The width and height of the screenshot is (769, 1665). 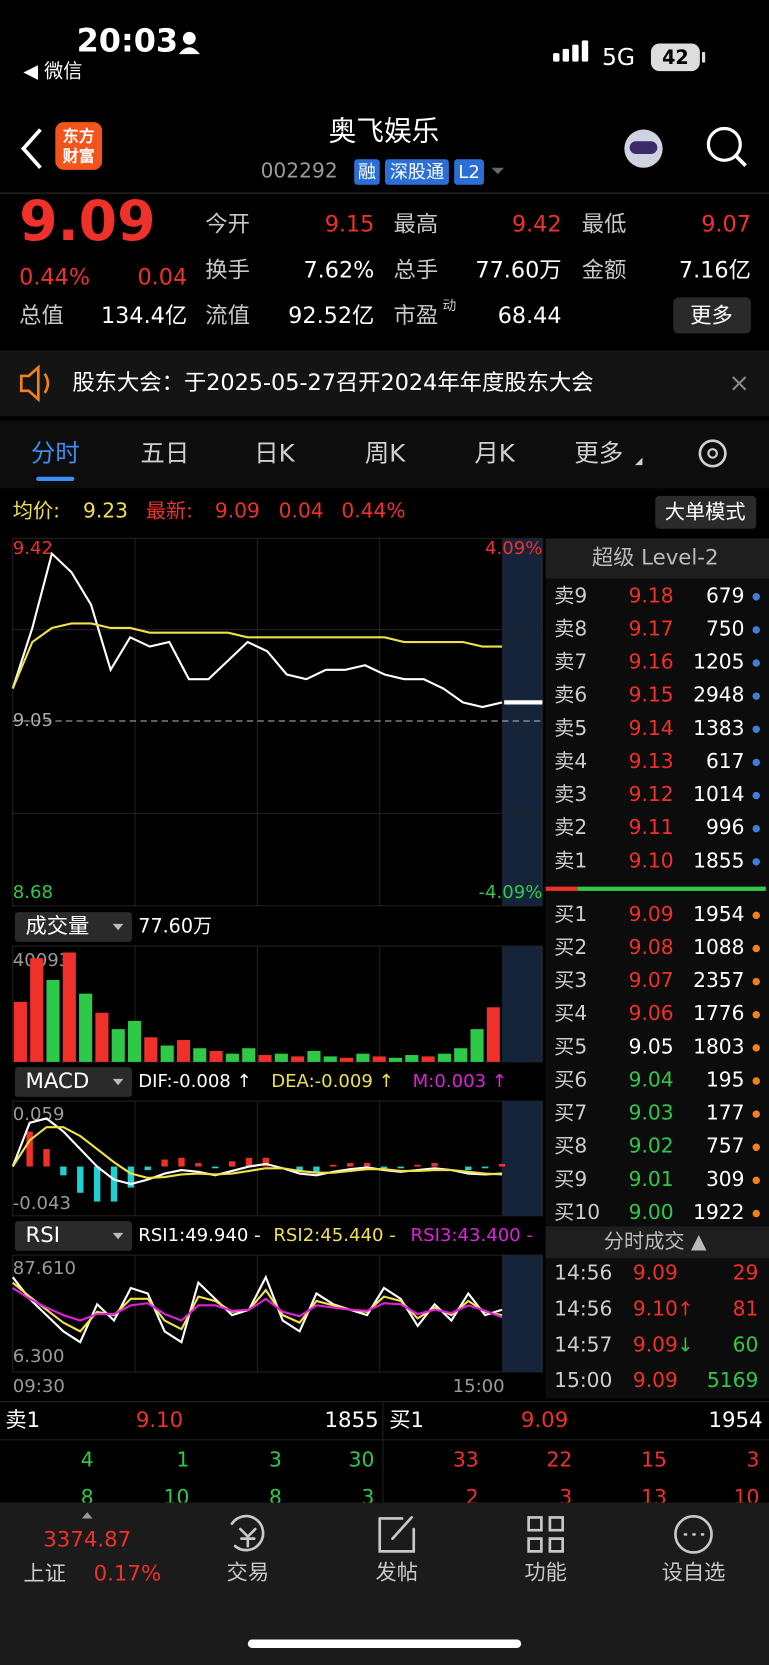 I want to click on indicator-name: MACD, so click(x=58, y=1081).